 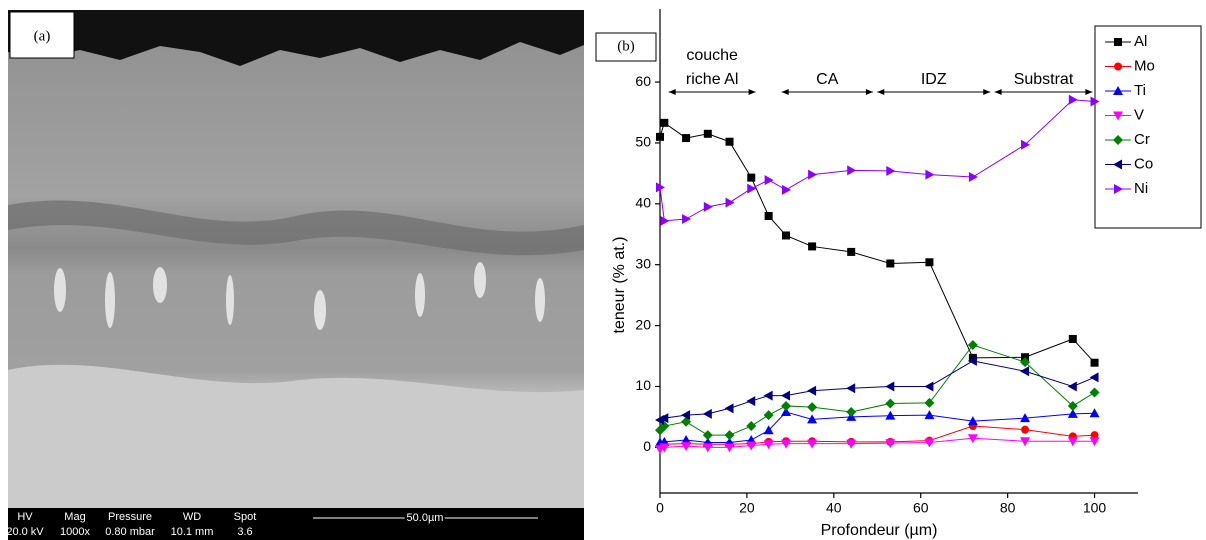 What do you see at coordinates (879, 530) in the screenshot?
I see `x-axis-label: Profondeur (µm)` at bounding box center [879, 530].